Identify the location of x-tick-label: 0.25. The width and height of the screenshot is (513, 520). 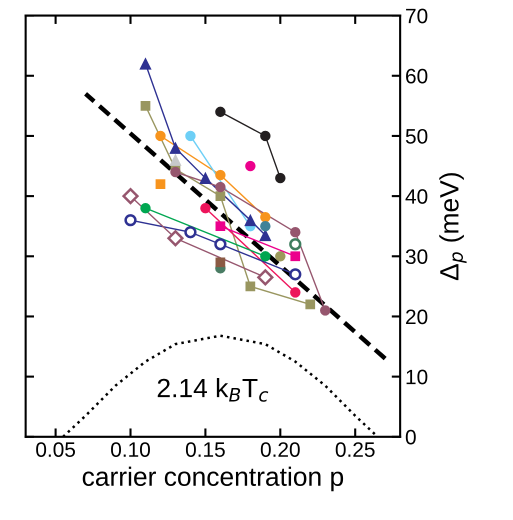
(355, 449).